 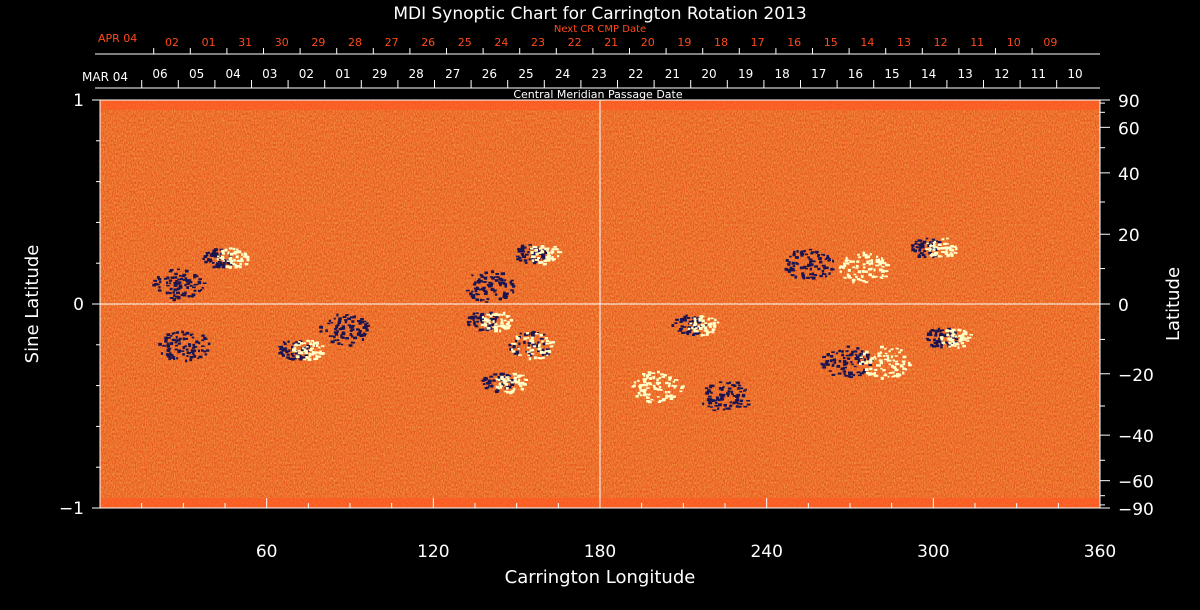 I want to click on cmp-date-label: 17, so click(x=818, y=74).